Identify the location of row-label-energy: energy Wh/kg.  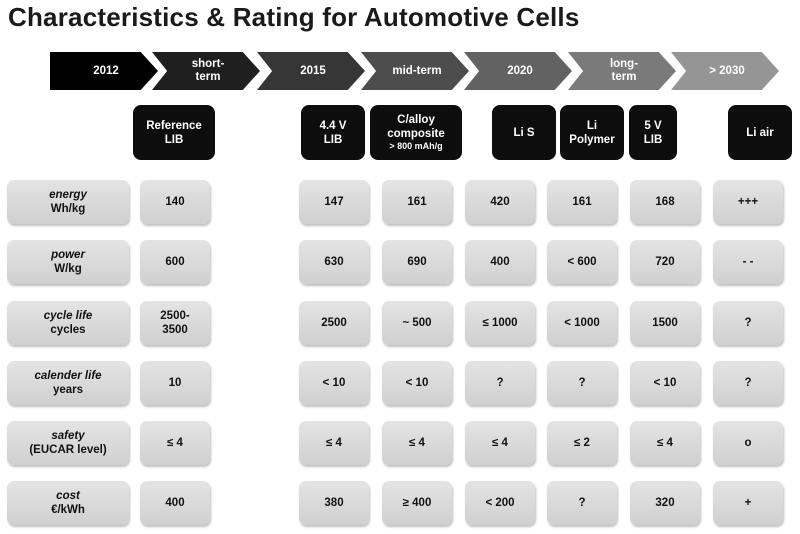
(68, 202).